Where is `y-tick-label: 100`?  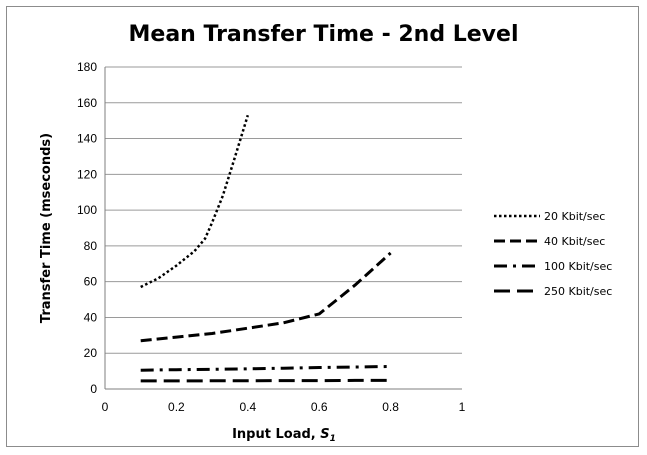 y-tick-label: 100 is located at coordinates (87, 210).